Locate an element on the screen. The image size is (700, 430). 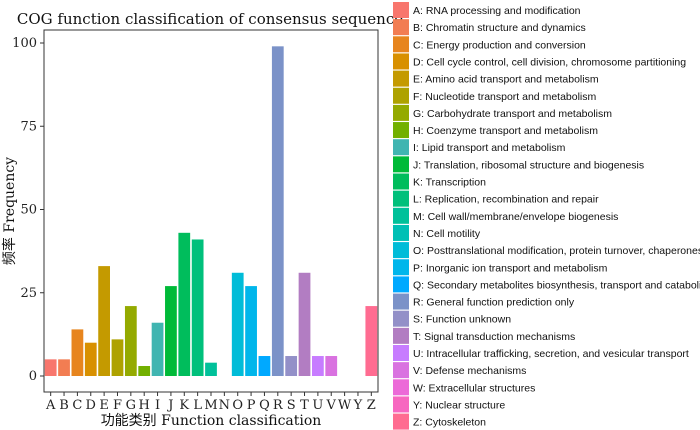
legend-item-label: T: Signal transduction mechanisms is located at coordinates (494, 337).